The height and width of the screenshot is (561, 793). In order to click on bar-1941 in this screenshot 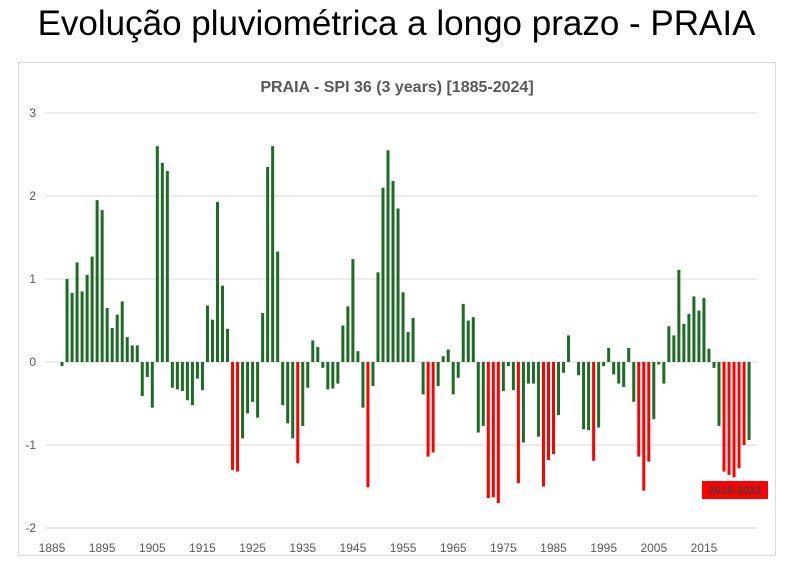, I will do `click(333, 375)`.